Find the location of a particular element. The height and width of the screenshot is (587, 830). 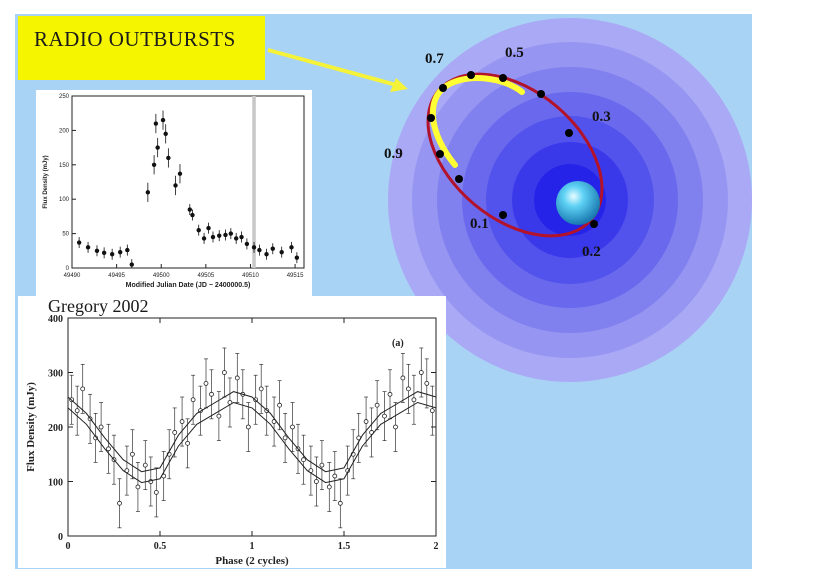

light-curve-background is located at coordinates (174, 193).